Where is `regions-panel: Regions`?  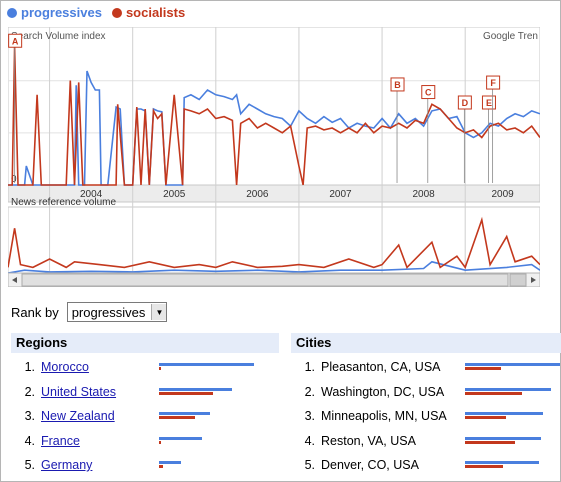
regions-panel: Regions is located at coordinates (145, 343).